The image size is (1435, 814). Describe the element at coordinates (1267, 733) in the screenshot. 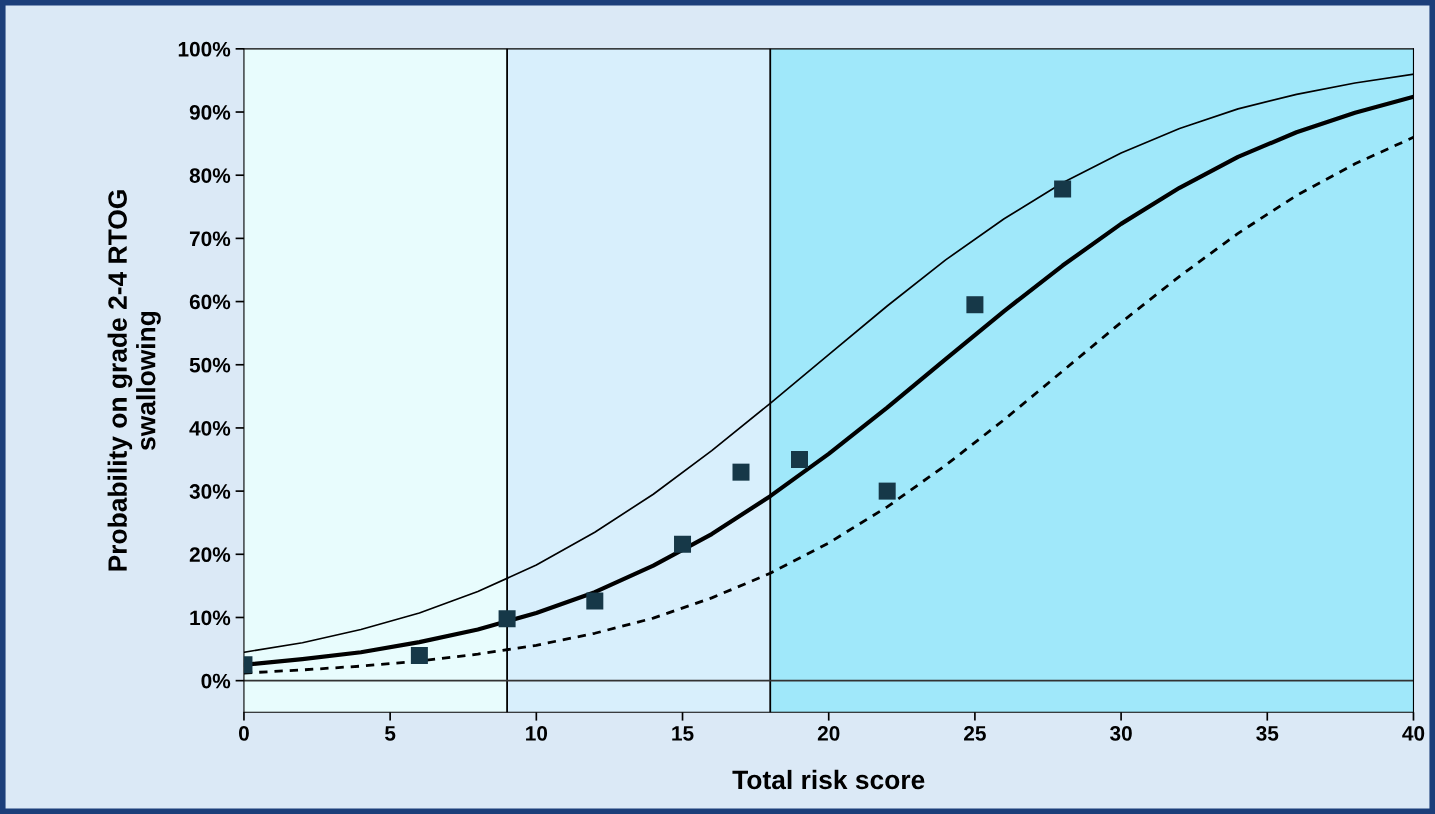

I see `x-tick-label: 35` at that location.